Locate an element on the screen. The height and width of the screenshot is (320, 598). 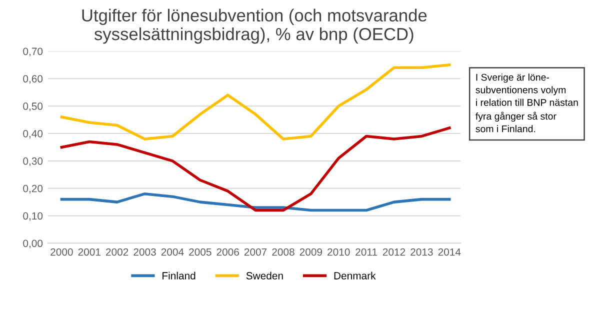
x-tick-label: 2008 is located at coordinates (283, 252).